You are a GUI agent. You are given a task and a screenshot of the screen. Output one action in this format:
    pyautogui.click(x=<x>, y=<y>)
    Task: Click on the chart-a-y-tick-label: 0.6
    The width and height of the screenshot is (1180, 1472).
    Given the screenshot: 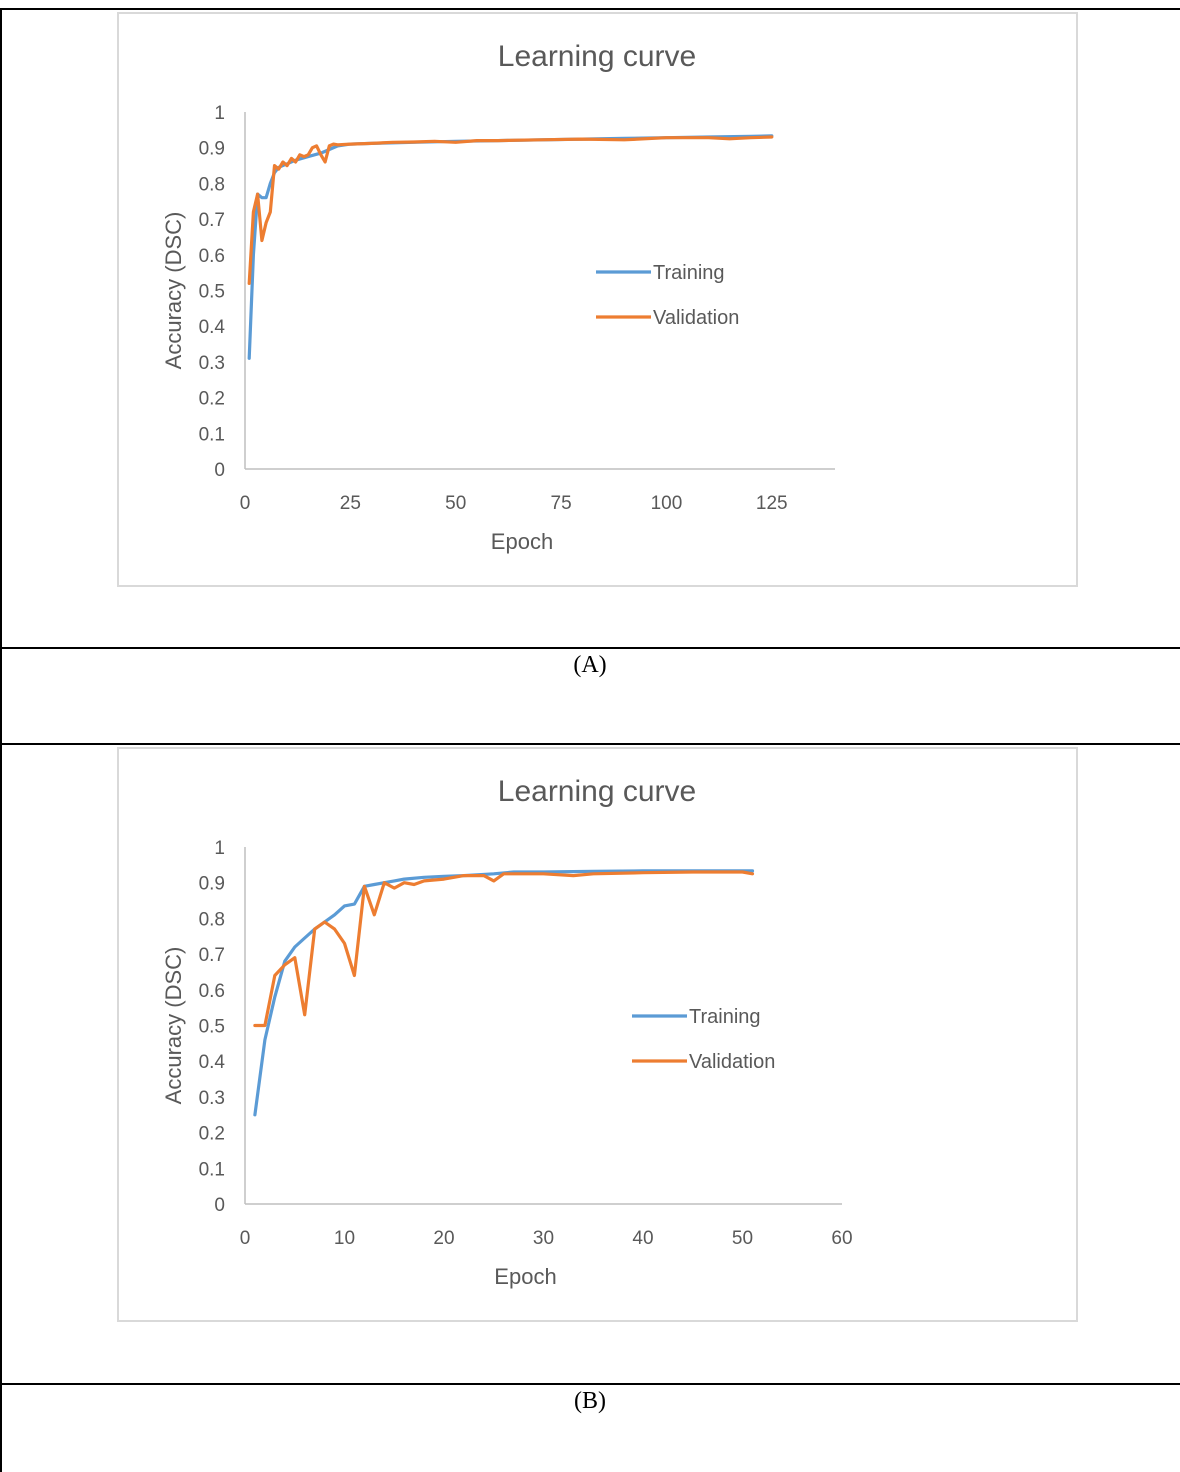 What is the action you would take?
    pyautogui.click(x=212, y=256)
    